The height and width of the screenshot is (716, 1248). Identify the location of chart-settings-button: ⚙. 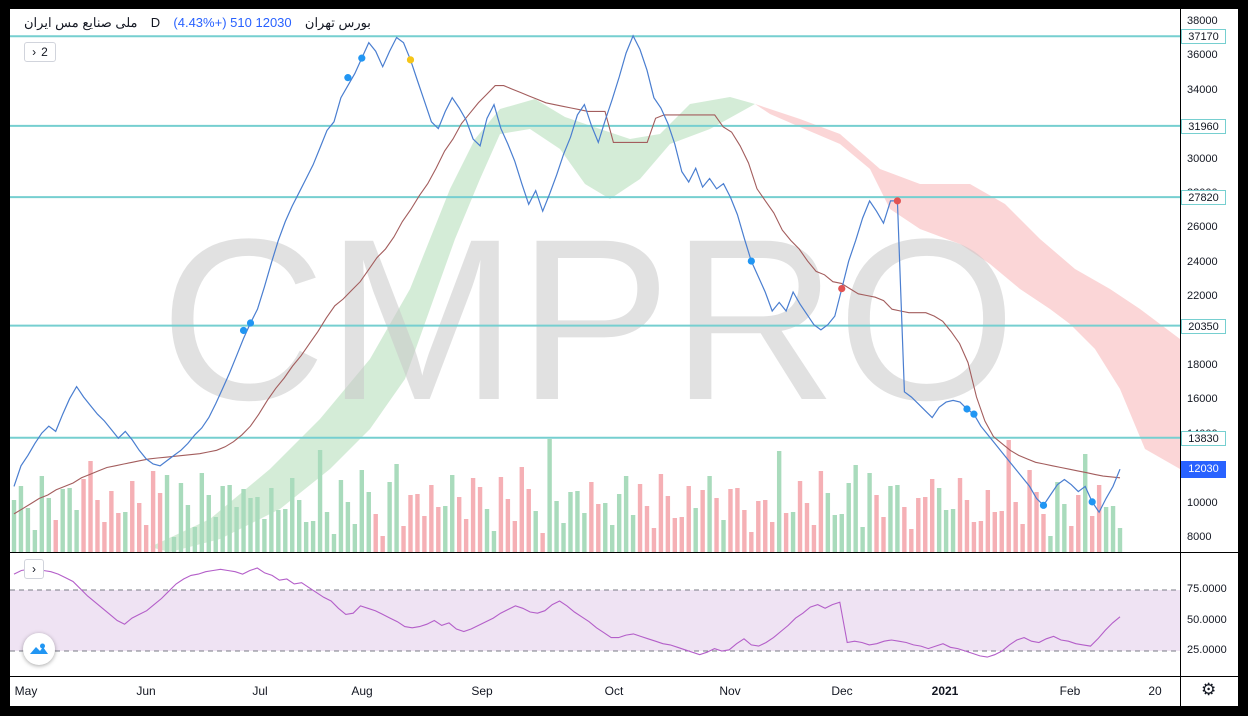
(1209, 691).